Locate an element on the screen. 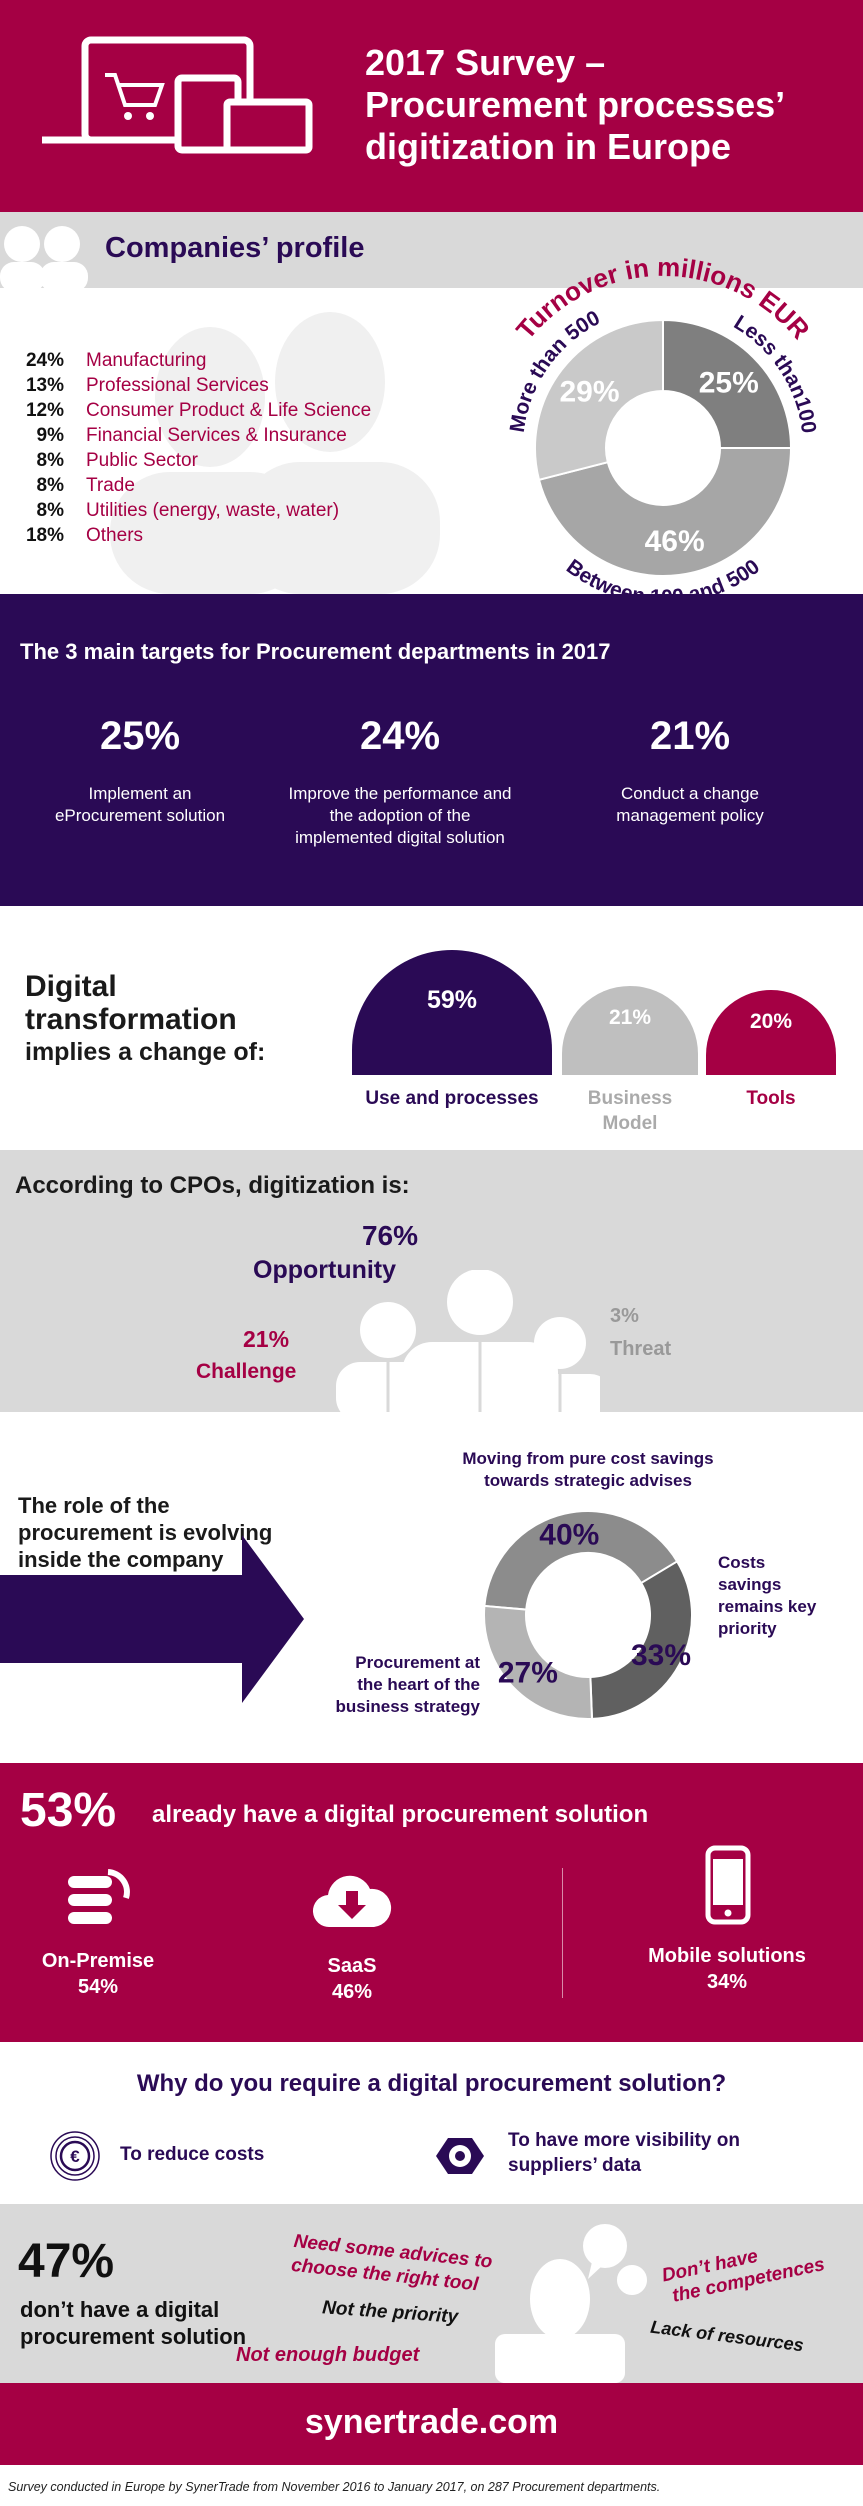 The height and width of the screenshot is (2506, 863). sector-item: 13% Professional Services is located at coordinates (195, 385).